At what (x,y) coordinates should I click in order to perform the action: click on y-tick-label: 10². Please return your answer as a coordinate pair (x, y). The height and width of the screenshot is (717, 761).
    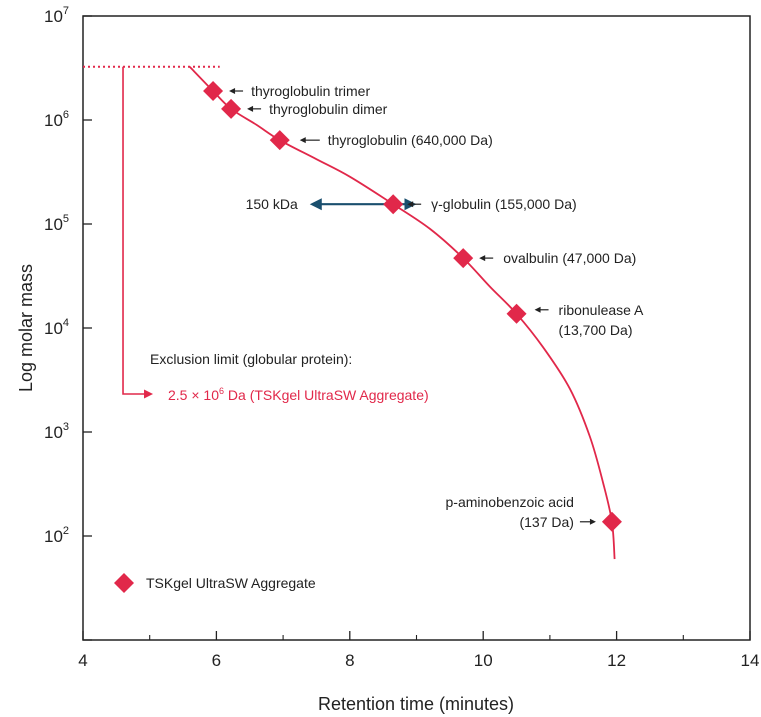
    Looking at the image, I should click on (56, 535).